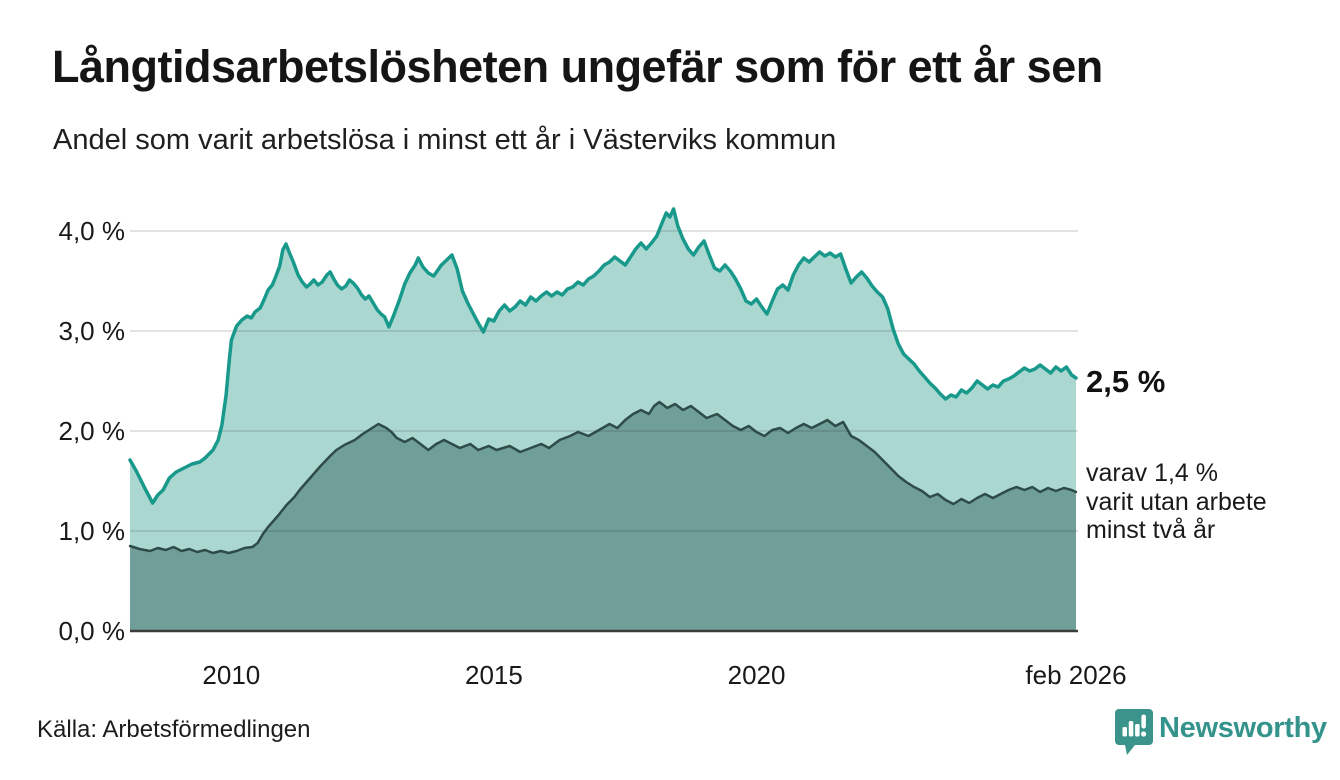 The height and width of the screenshot is (780, 1340). I want to click on newsworthy-logo: Newsworthy, so click(1221, 732).